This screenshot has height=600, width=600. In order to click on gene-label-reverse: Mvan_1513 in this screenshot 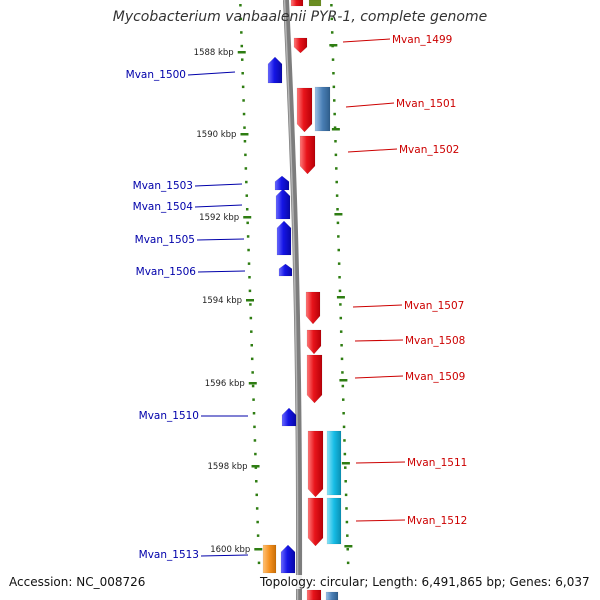, I will do `click(169, 555)`.